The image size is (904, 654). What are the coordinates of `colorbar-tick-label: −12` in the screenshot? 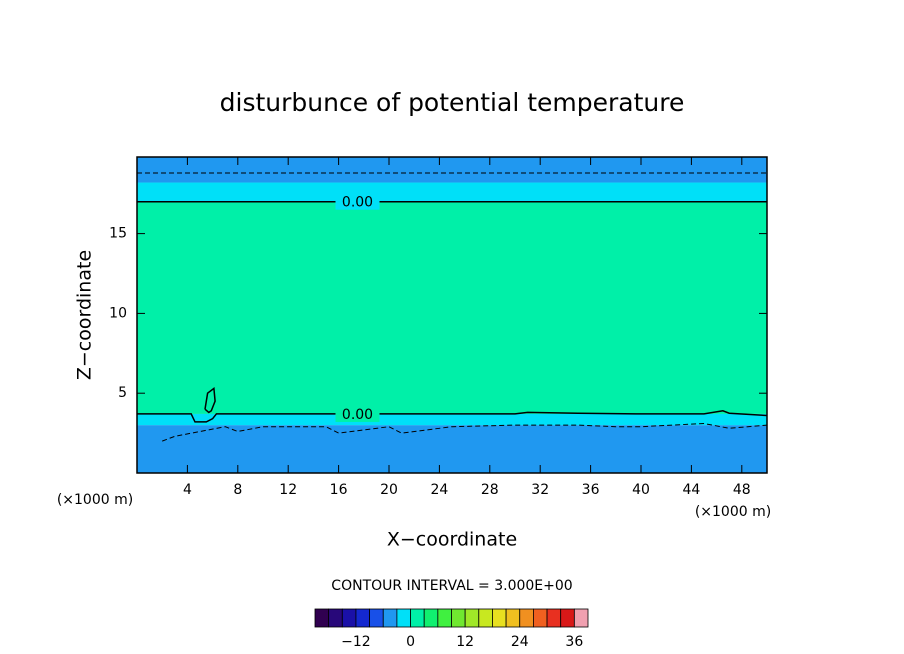 It's located at (356, 642).